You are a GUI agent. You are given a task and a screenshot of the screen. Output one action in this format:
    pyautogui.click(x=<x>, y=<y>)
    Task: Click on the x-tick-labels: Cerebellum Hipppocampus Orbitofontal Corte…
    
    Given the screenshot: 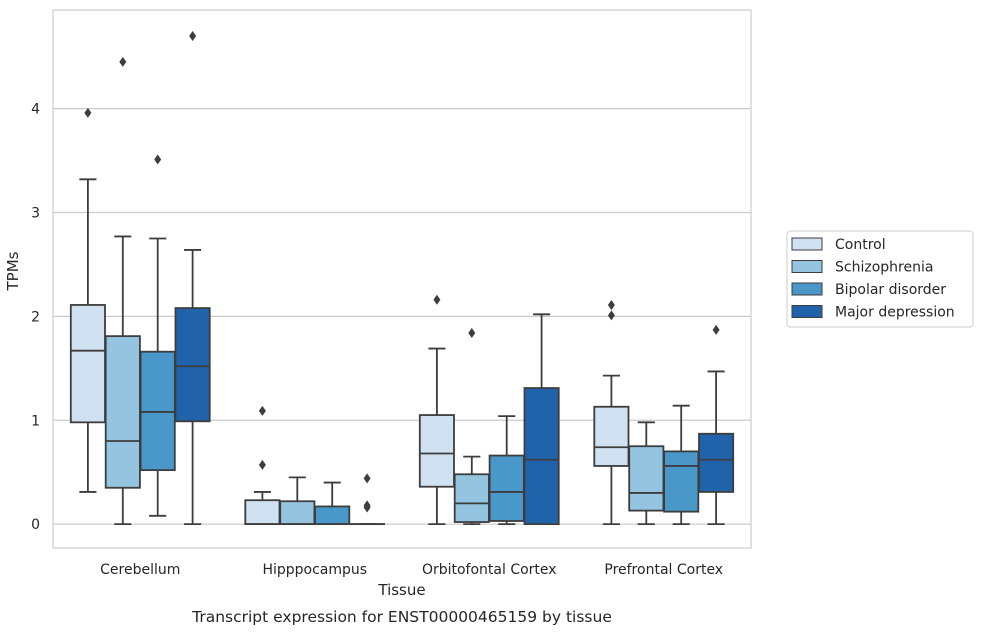 What is the action you would take?
    pyautogui.click(x=411, y=570)
    